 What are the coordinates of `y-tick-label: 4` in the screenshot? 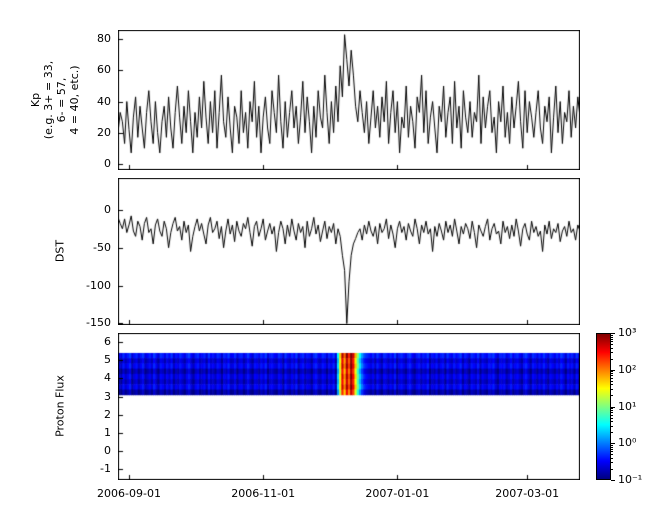 It's located at (107, 378).